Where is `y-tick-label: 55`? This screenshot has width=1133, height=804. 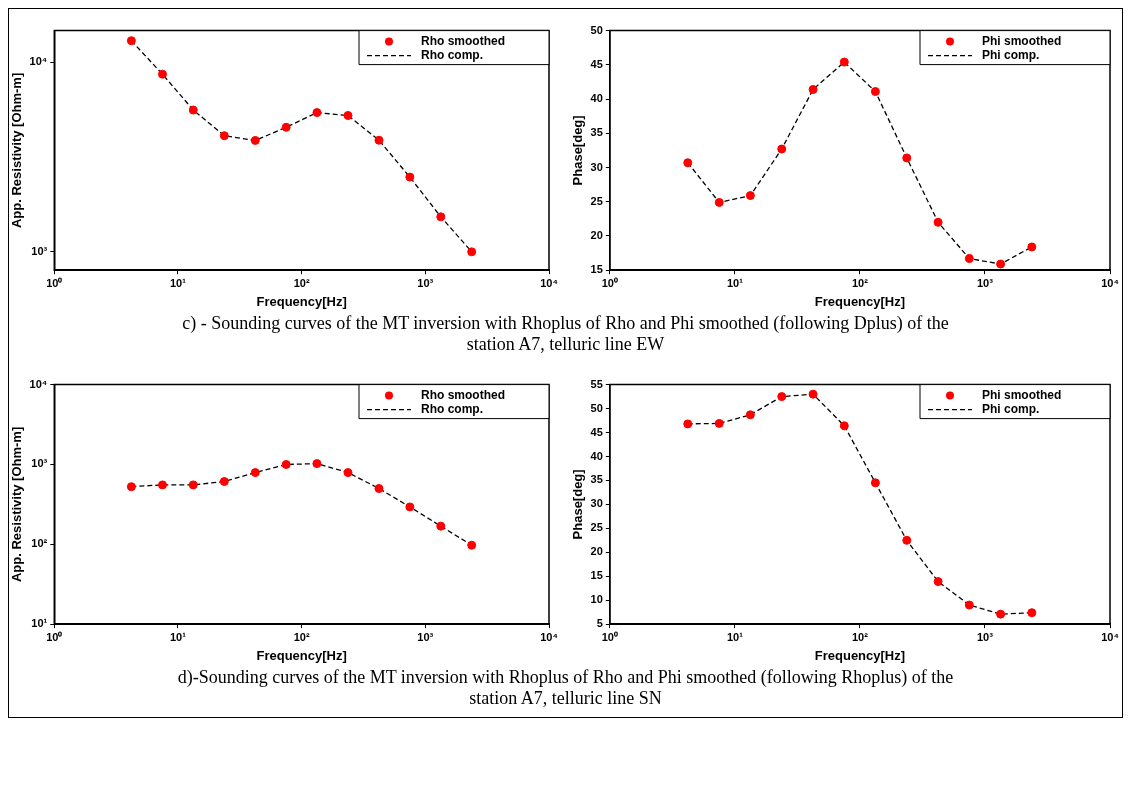 y-tick-label: 55 is located at coordinates (596, 383).